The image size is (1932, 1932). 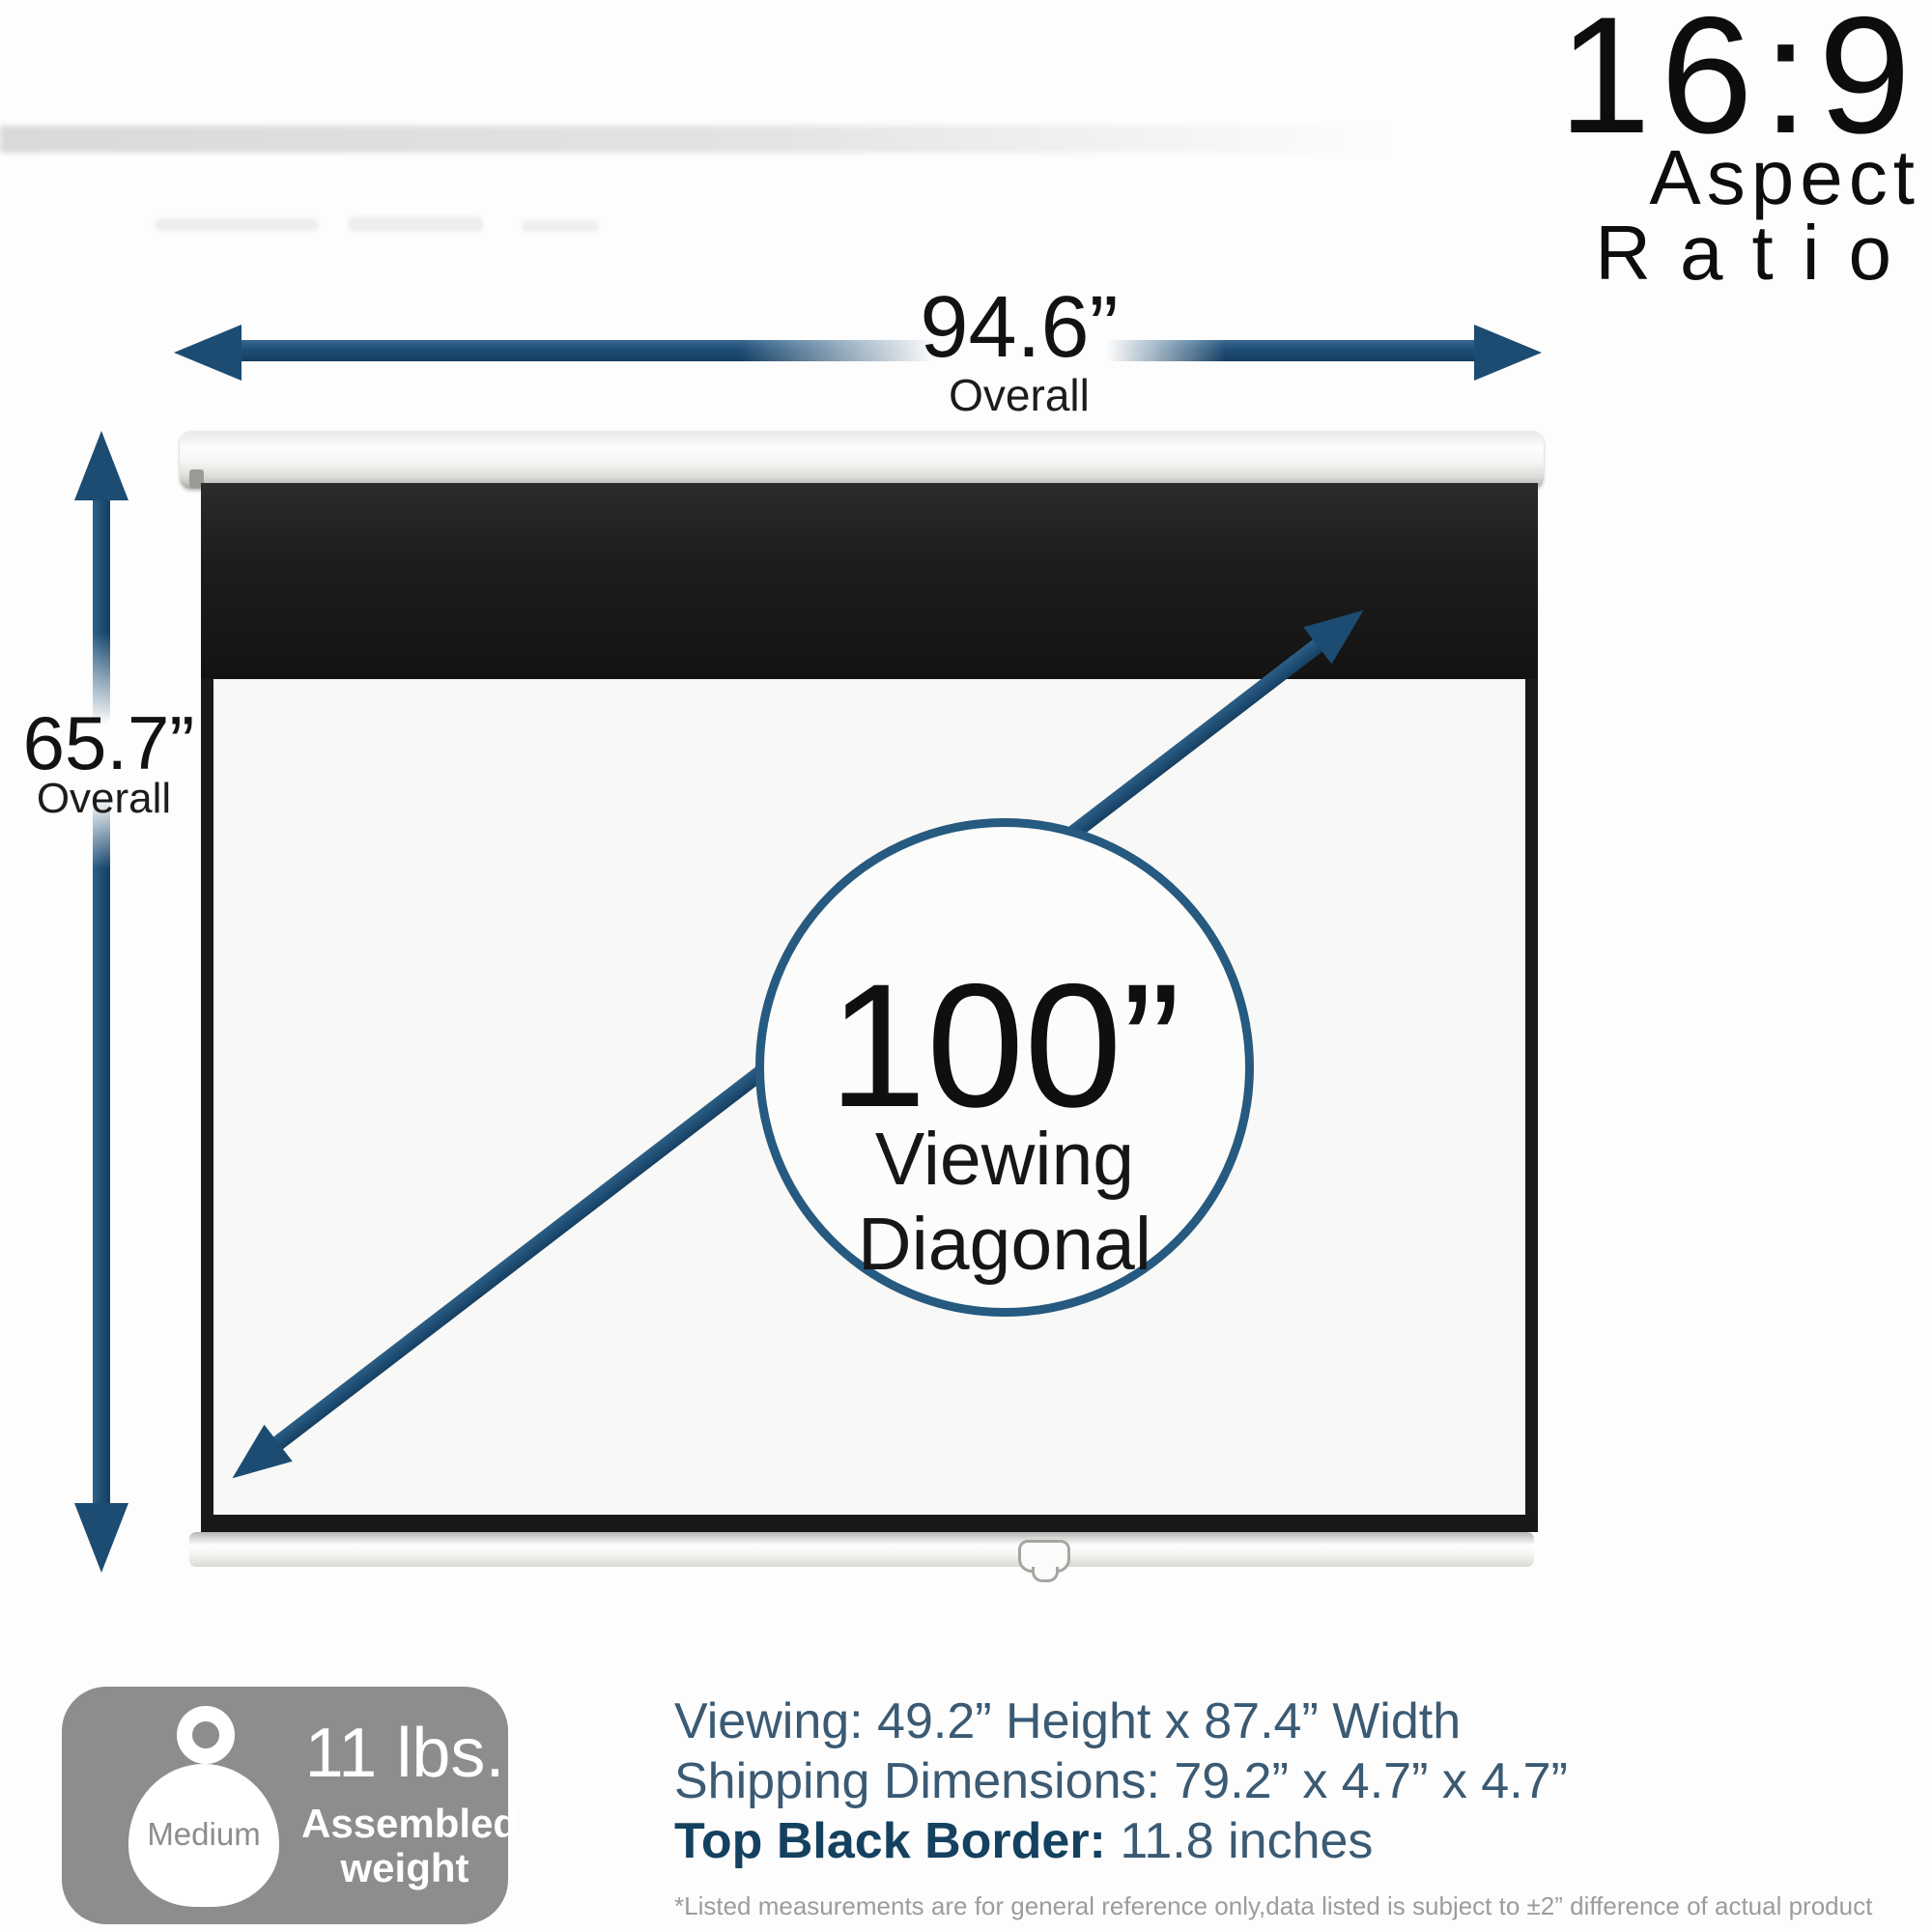 I want to click on width-arrow-shaft-left, so click(x=586, y=350).